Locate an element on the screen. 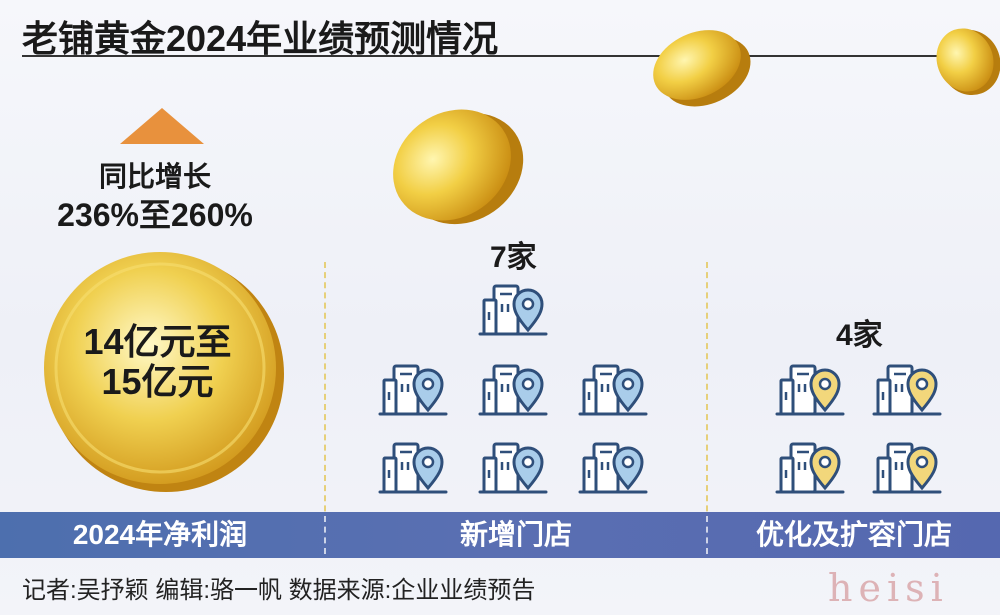 This screenshot has width=1000, height=615. coin-middle is located at coordinates (458, 167).